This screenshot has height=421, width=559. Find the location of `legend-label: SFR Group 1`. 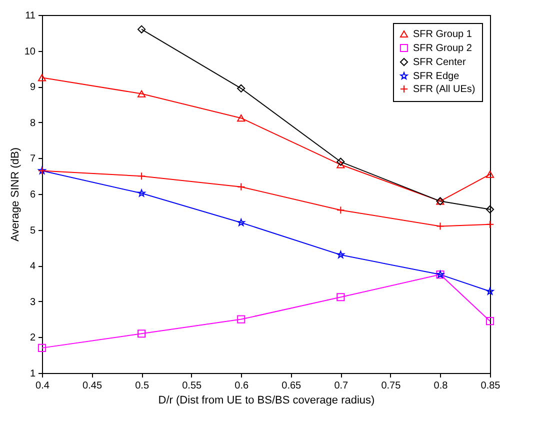

legend-label: SFR Group 1 is located at coordinates (442, 34).